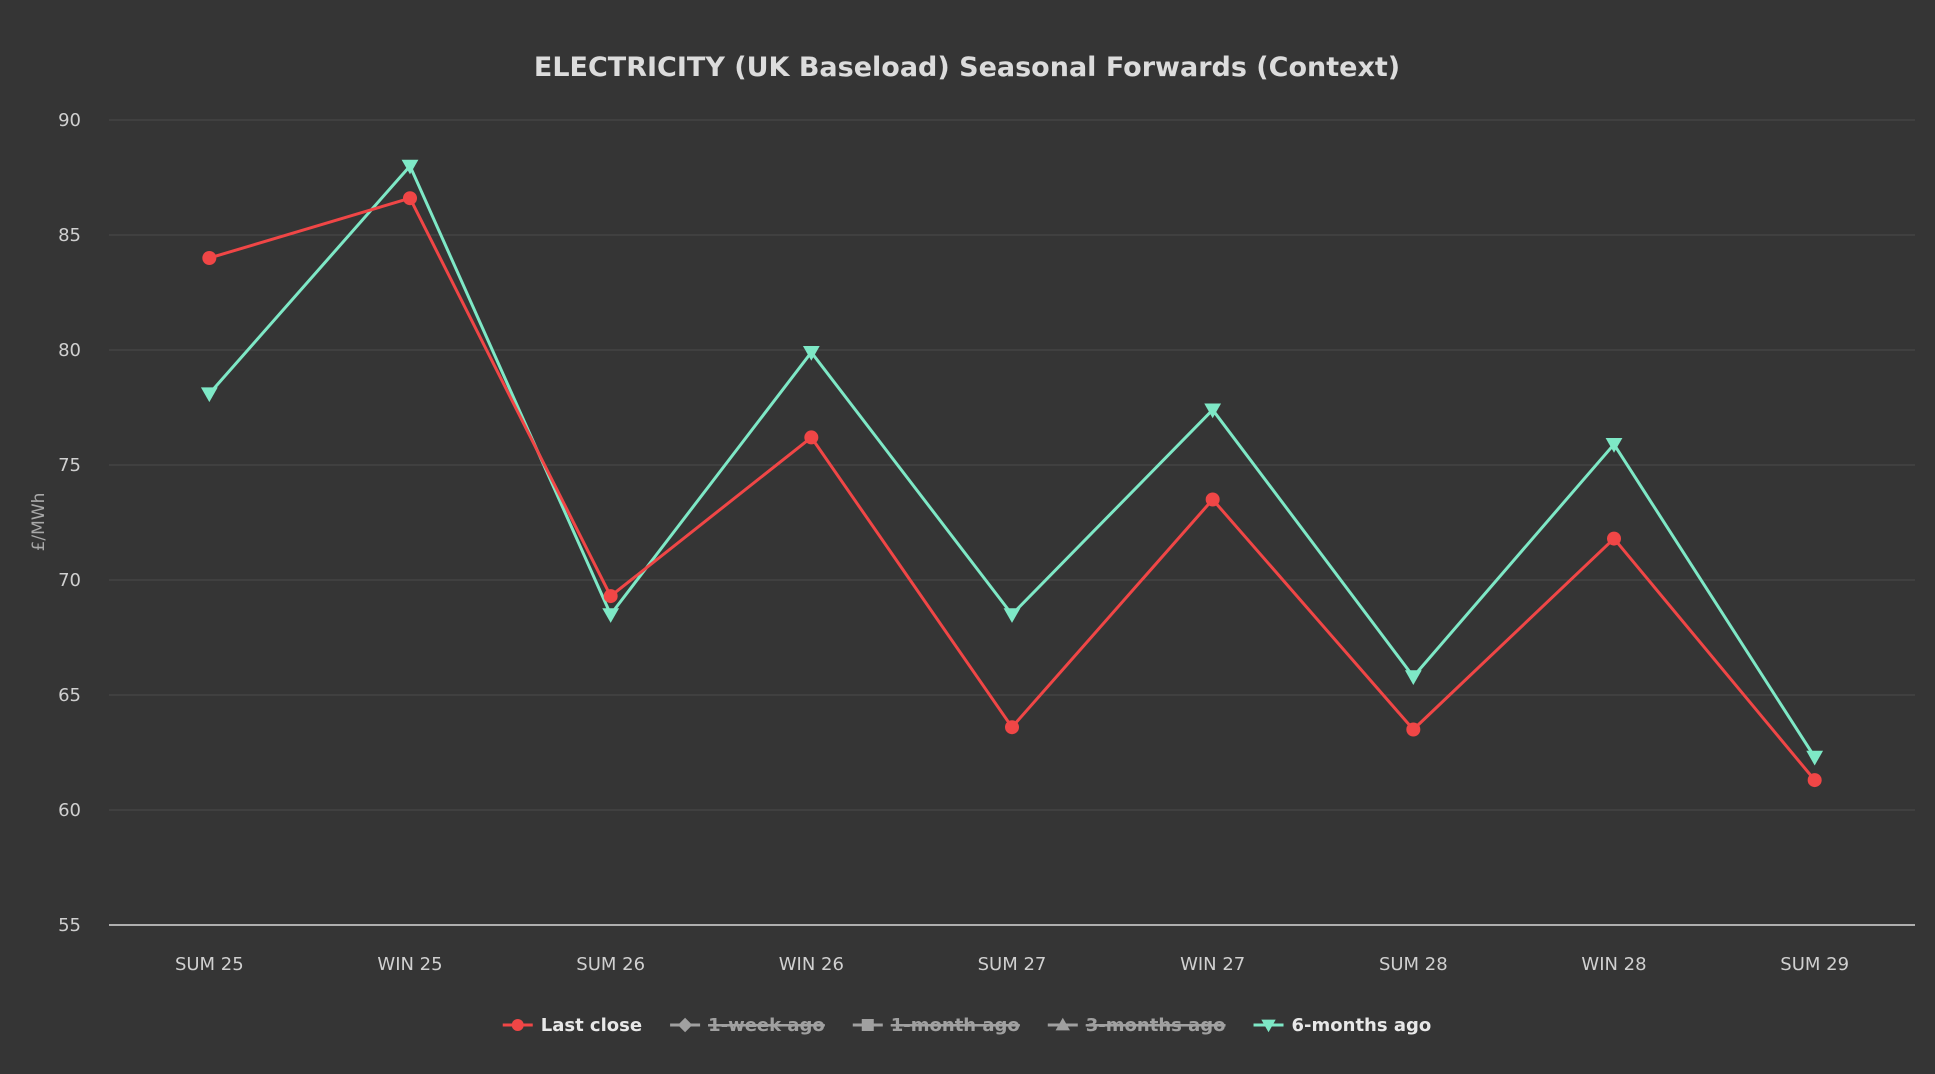 This screenshot has width=1935, height=1074. What do you see at coordinates (811, 964) in the screenshot?
I see `x-tick-label: WIN 26` at bounding box center [811, 964].